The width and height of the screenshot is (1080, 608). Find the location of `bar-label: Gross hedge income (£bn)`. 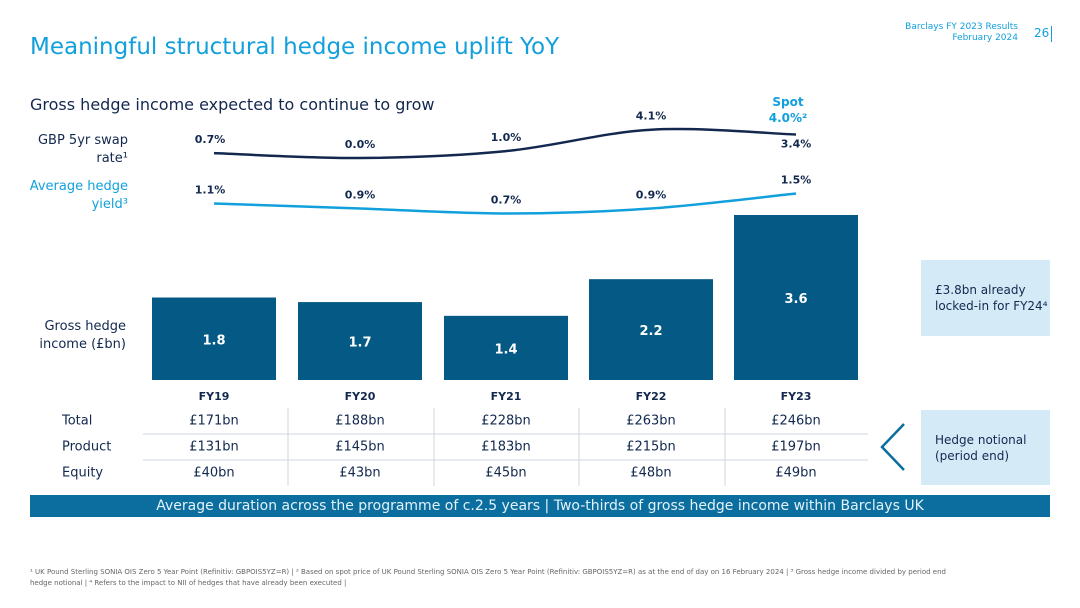

bar-label: Gross hedge income (£bn) is located at coordinates (82, 335).